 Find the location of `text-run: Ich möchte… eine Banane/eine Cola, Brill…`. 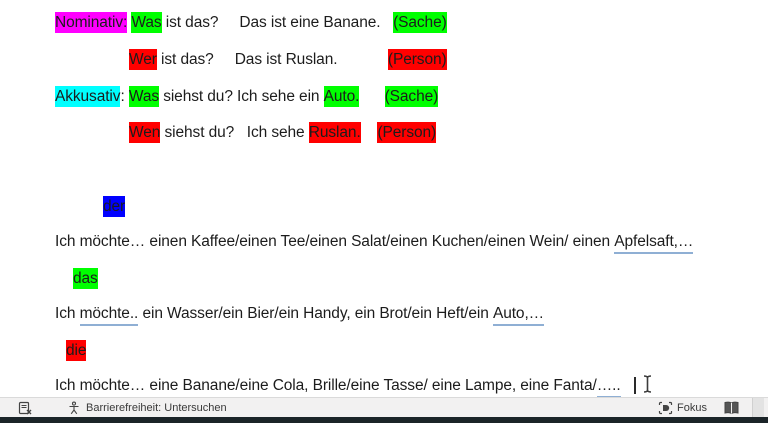

text-run: Ich möchte… eine Banane/eine Cola, Brill… is located at coordinates (326, 385).